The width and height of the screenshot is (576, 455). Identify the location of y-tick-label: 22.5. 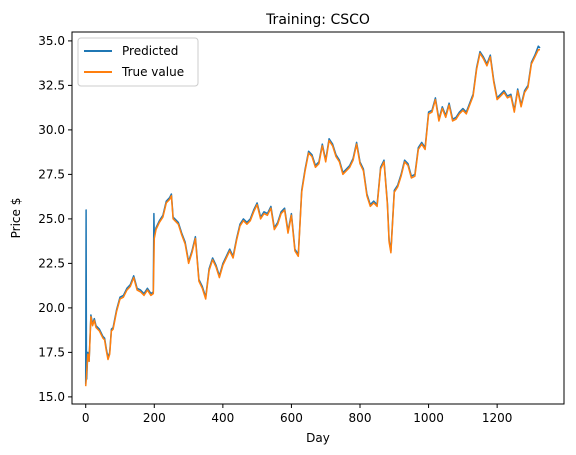
(51, 263).